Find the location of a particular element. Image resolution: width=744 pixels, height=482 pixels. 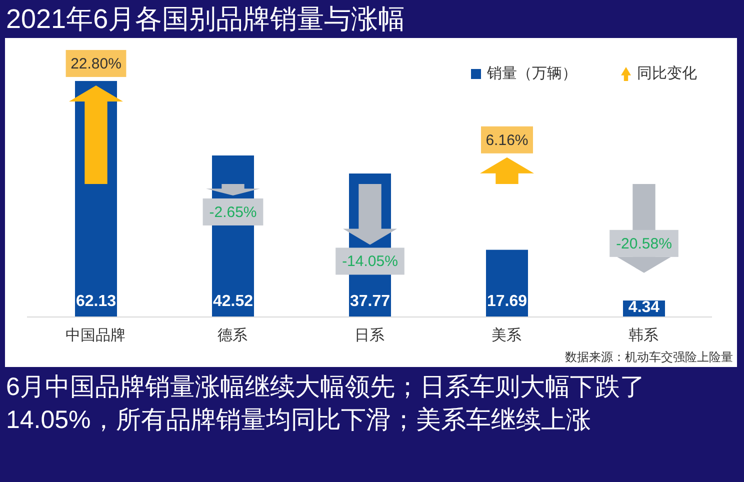

bar is located at coordinates (507, 283).